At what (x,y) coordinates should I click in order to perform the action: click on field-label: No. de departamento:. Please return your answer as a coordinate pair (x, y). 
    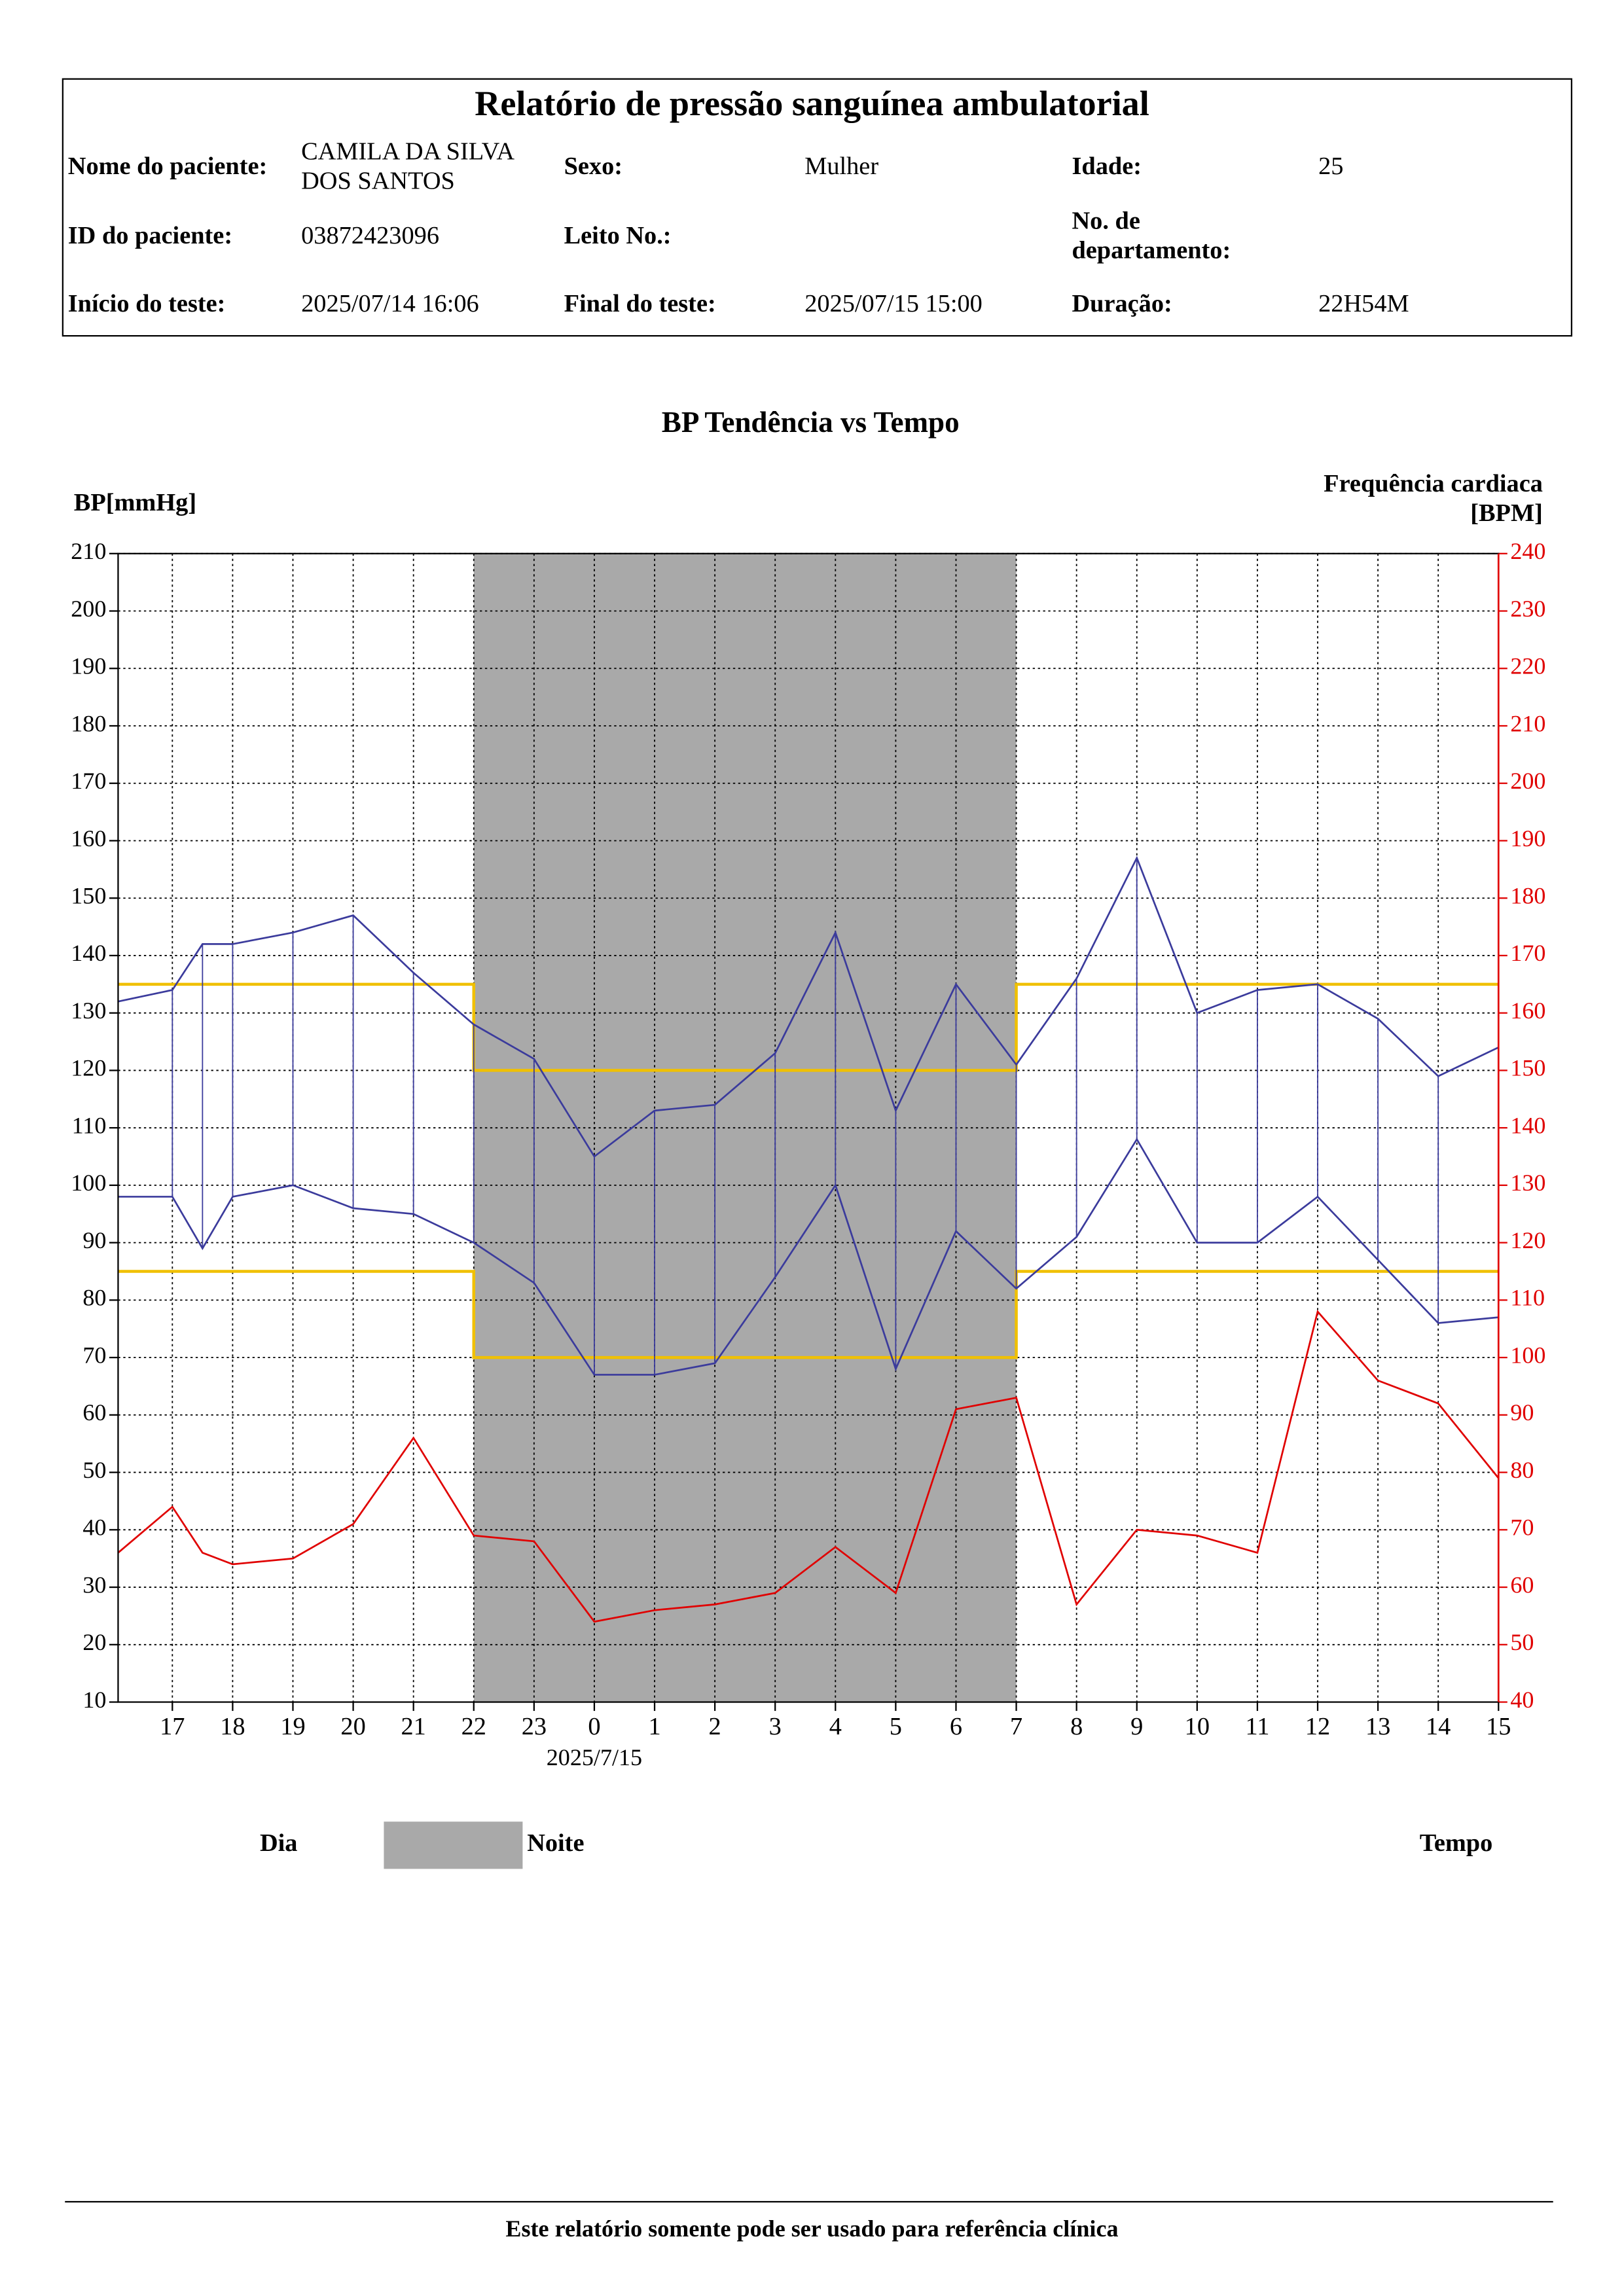
    Looking at the image, I should click on (1151, 235).